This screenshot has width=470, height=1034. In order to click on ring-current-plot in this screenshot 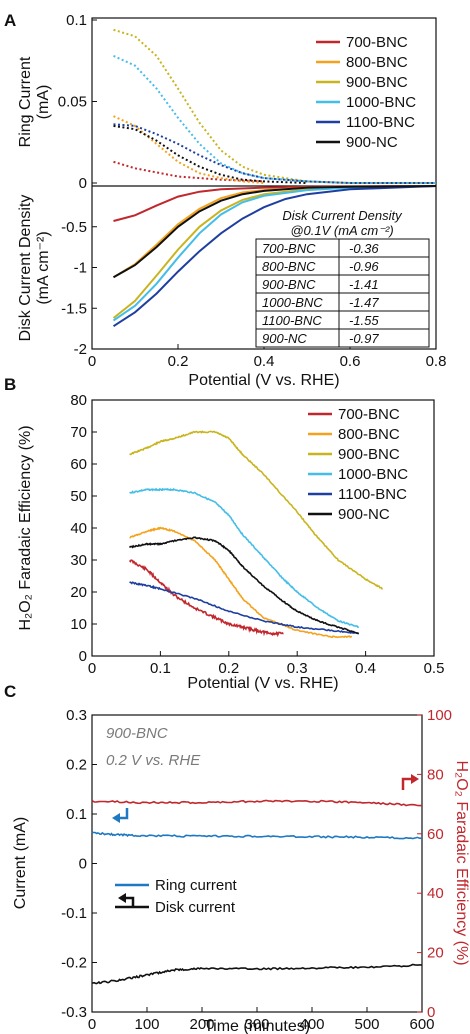, I will do `click(274, 106)`.